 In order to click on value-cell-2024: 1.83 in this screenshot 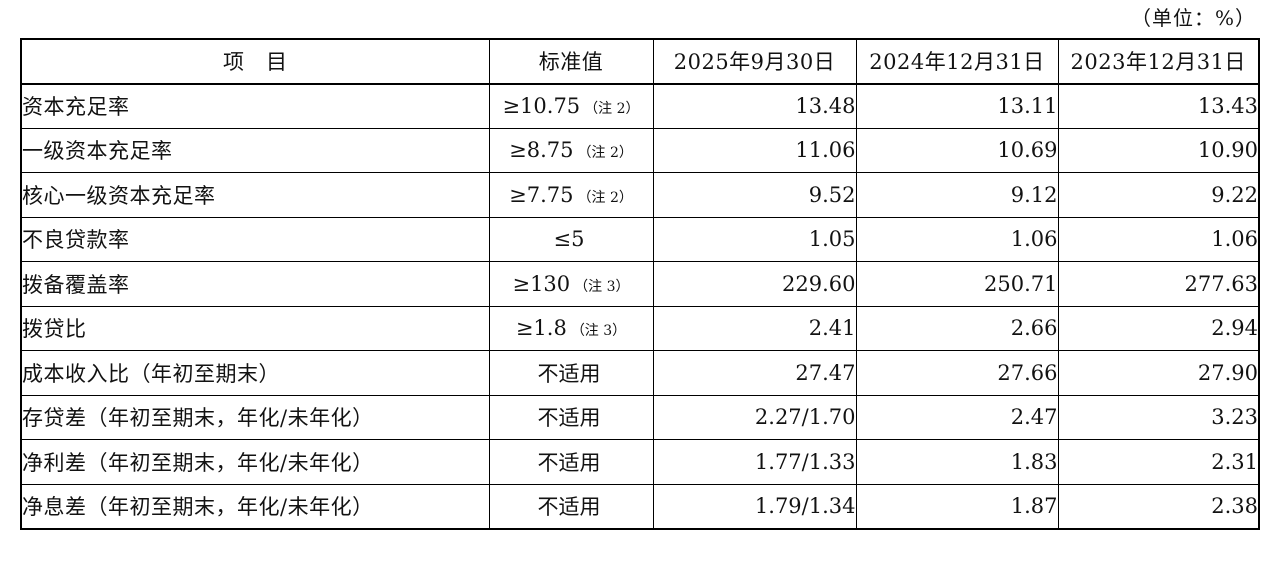, I will do `click(957, 462)`.